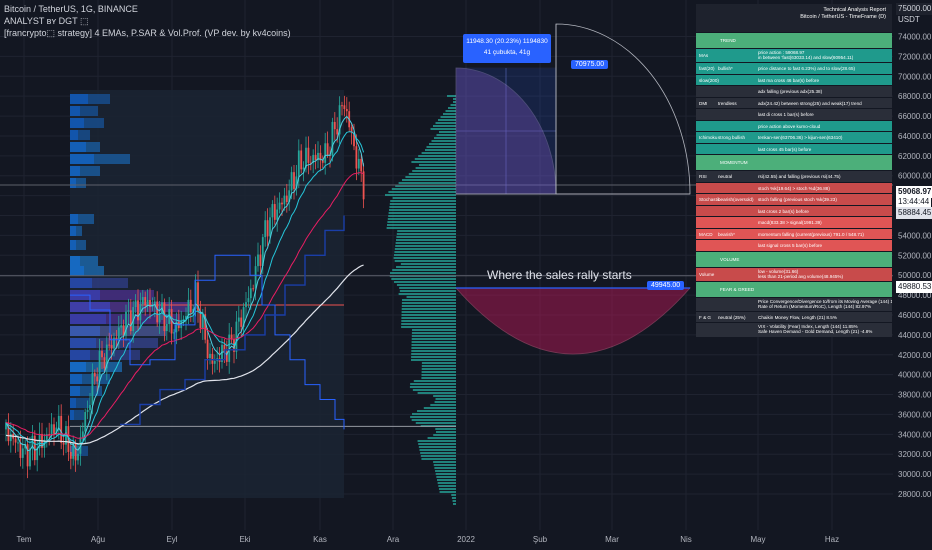 Image resolution: width=932 pixels, height=550 pixels. I want to click on level-label: 49945.00, so click(666, 285).